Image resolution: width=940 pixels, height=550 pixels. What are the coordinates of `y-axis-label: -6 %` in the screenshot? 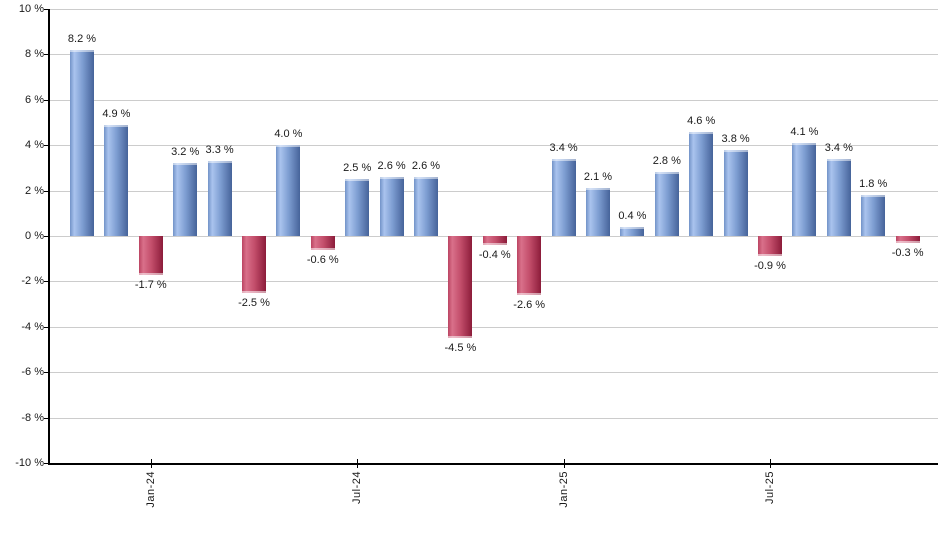 It's located at (32, 372).